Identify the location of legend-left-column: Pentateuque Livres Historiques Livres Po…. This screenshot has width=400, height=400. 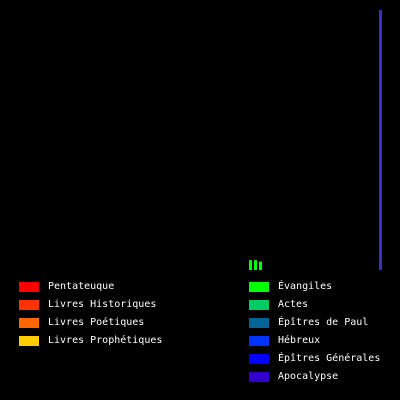
(90, 314).